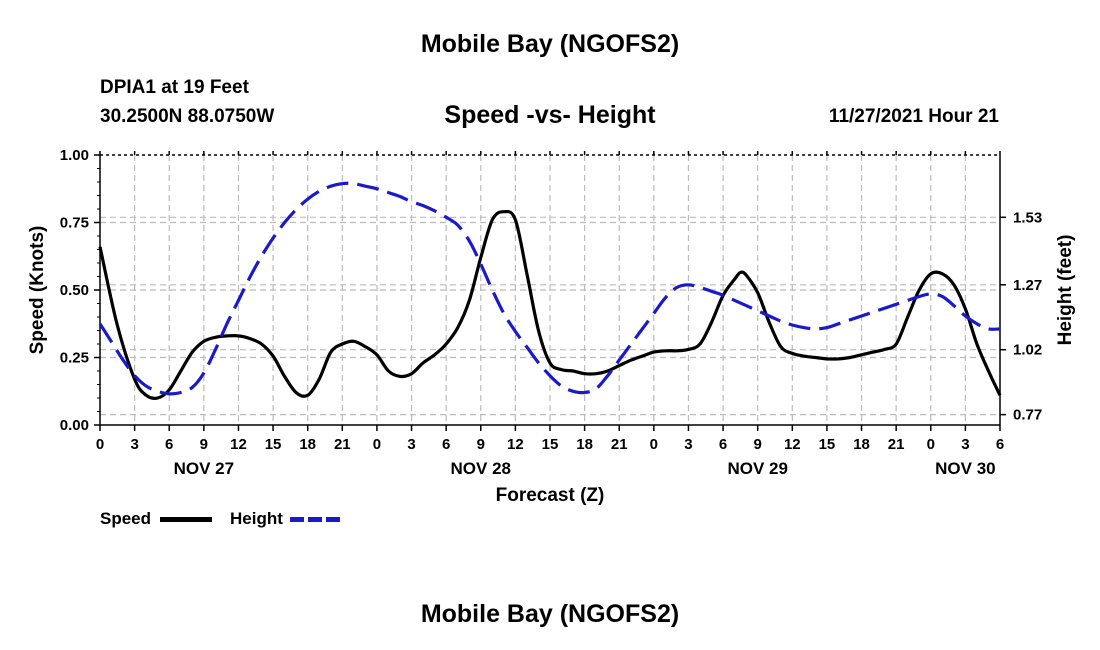 This screenshot has height=650, width=1100. I want to click on date-label: NOV 29, so click(757, 468).